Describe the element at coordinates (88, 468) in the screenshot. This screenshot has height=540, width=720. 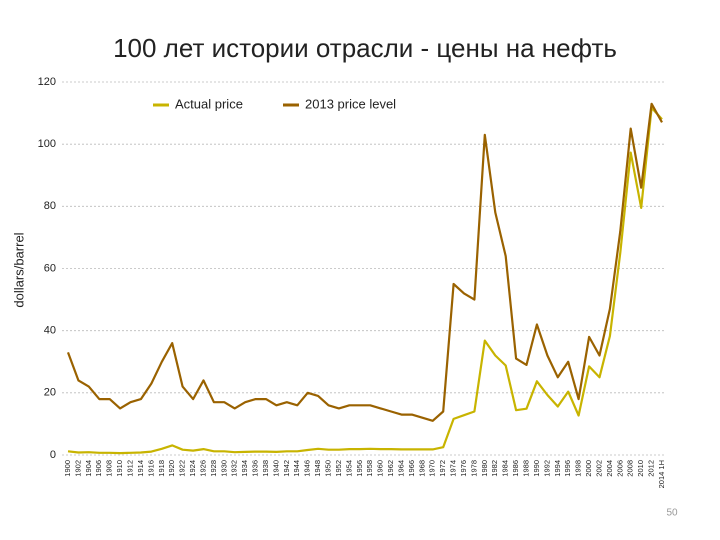
I see `x-tick-label: 1904` at that location.